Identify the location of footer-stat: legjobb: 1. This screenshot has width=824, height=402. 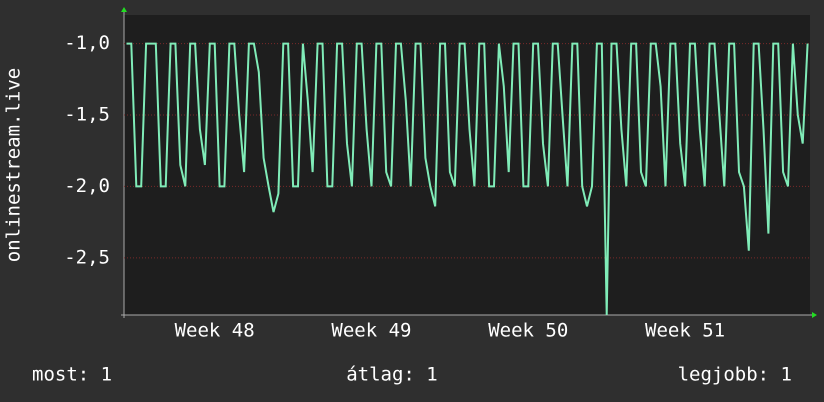
(735, 375).